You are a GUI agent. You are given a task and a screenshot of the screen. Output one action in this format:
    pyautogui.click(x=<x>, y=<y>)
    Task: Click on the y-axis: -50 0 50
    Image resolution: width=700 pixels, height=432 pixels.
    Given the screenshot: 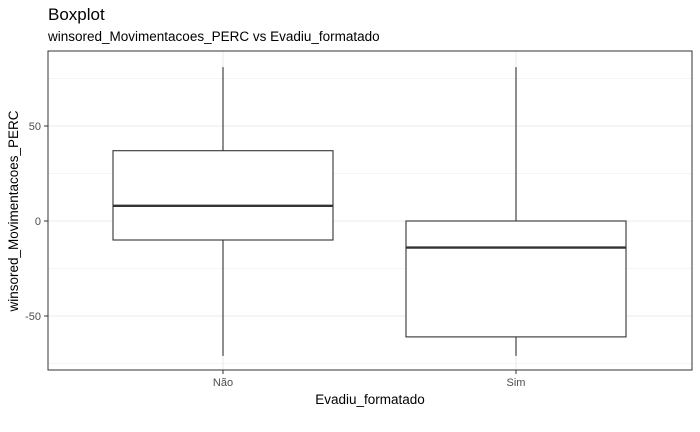 What is the action you would take?
    pyautogui.click(x=36, y=222)
    